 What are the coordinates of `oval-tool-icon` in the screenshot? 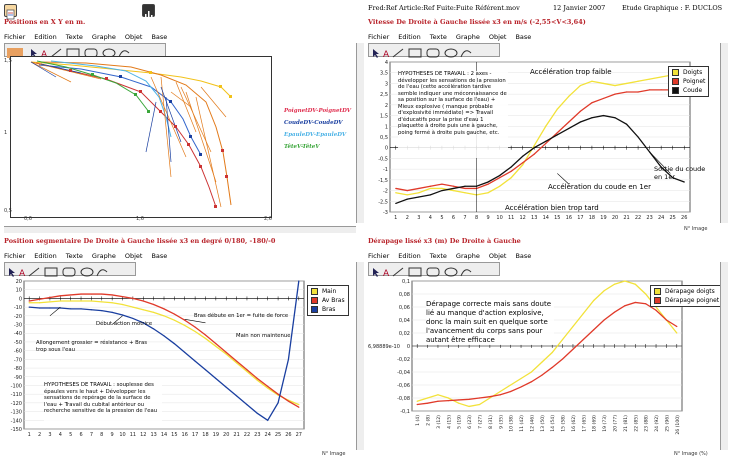 It's located at (87, 272).